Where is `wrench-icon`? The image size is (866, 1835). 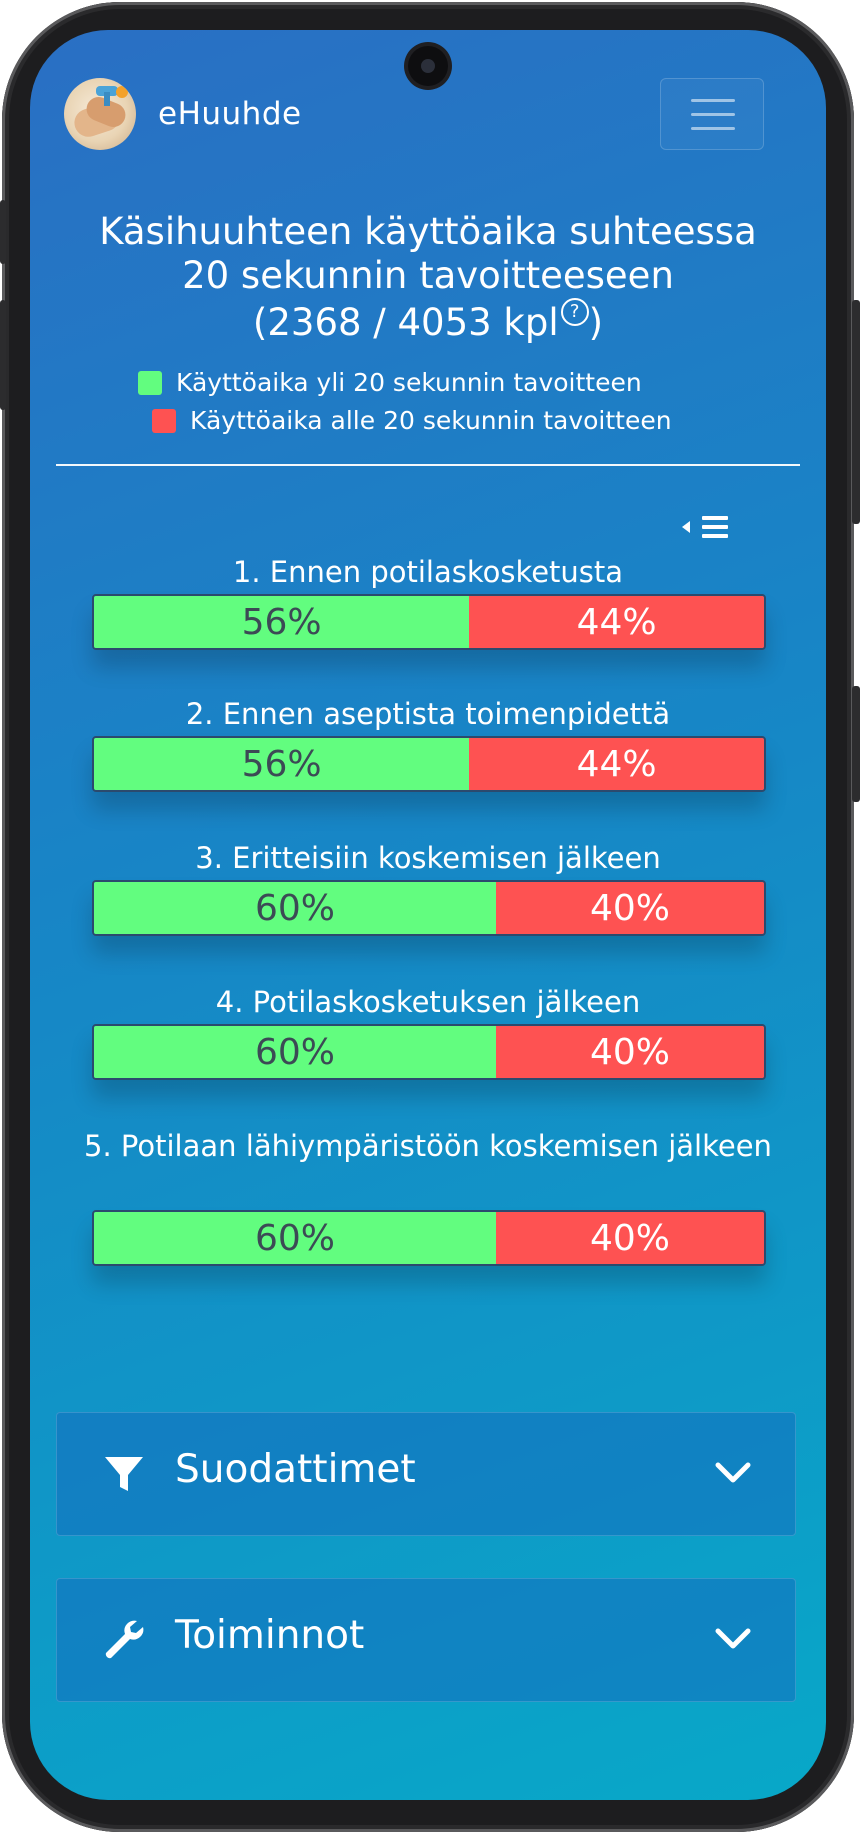
wrench-icon is located at coordinates (124, 1639).